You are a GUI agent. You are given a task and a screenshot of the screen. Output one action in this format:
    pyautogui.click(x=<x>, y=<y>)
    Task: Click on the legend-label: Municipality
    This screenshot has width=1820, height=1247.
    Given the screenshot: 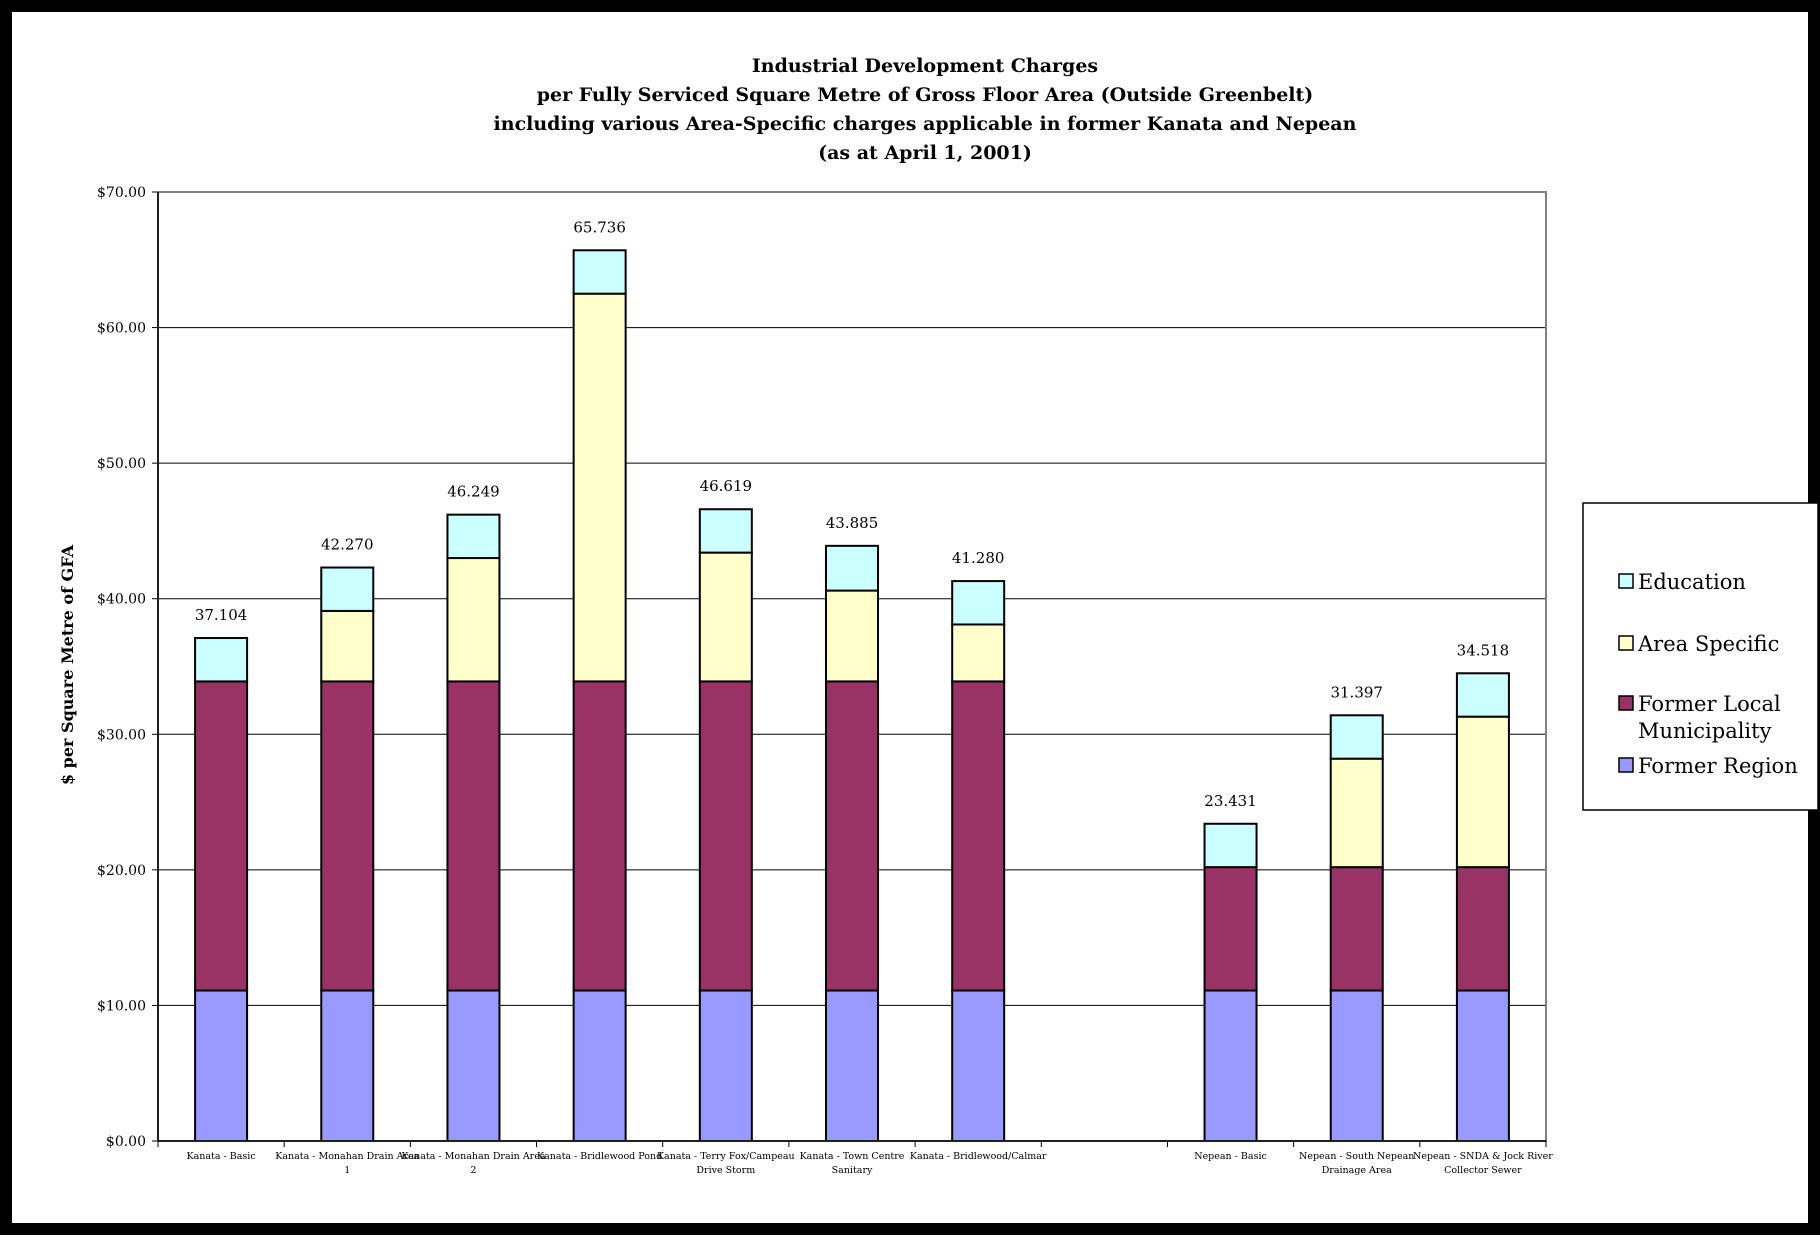 What is the action you would take?
    pyautogui.click(x=1705, y=731)
    